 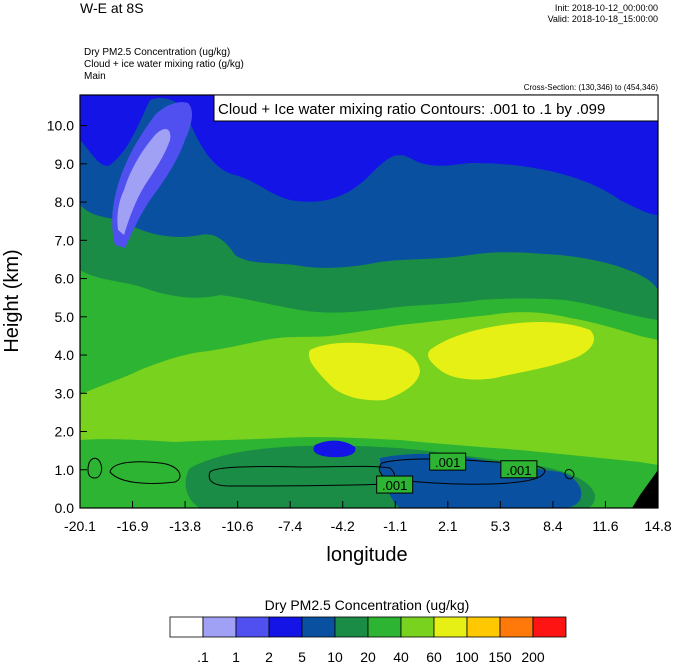 I want to click on field-label-cloud: Cloud + ice water mixing ratio (g/kg), so click(x=164, y=64).